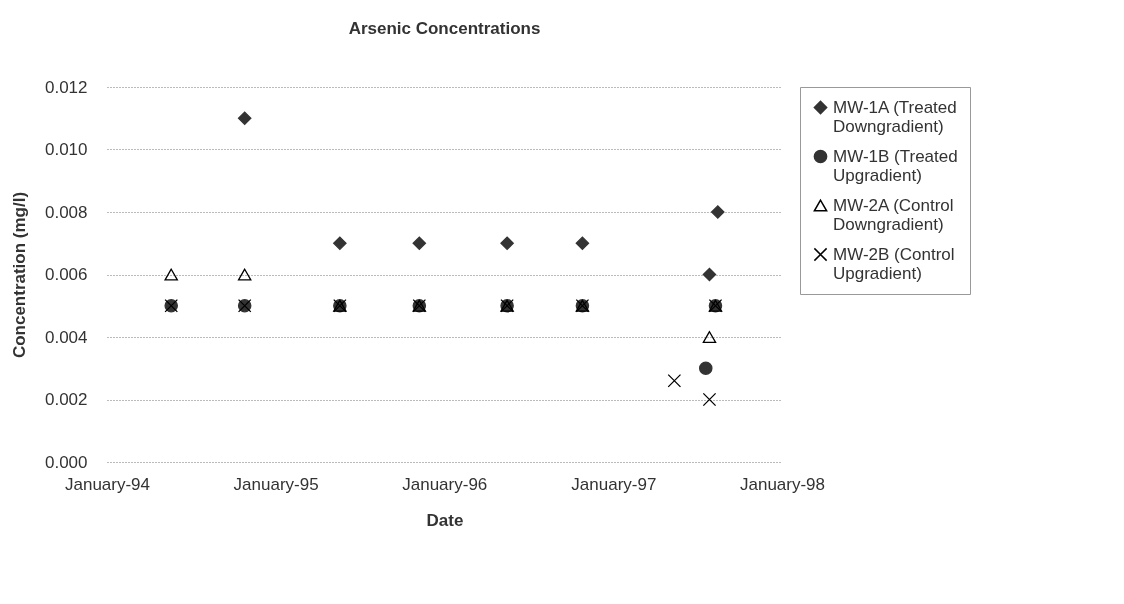  Describe the element at coordinates (66, 399) in the screenshot. I see `y-tick-label: 0.002` at that location.